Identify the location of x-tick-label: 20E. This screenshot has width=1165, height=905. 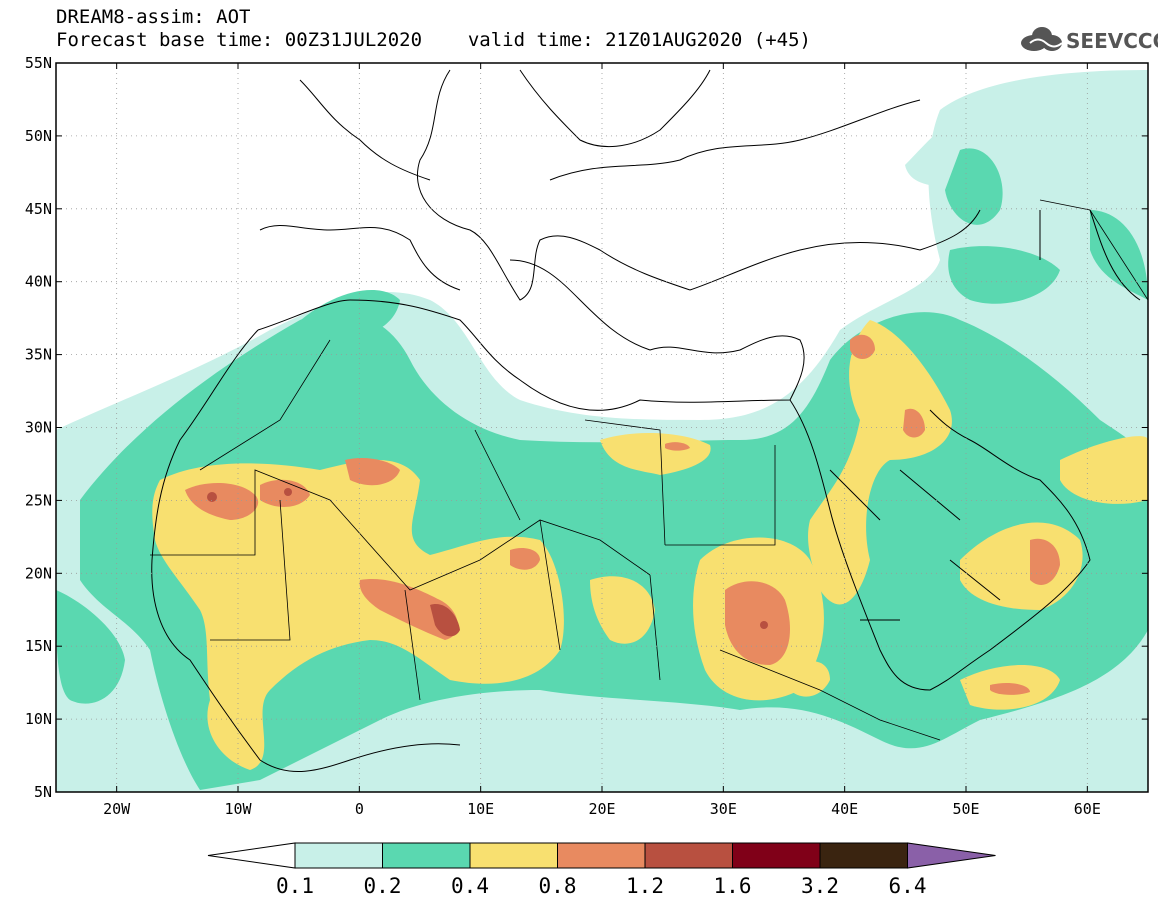
(601, 809).